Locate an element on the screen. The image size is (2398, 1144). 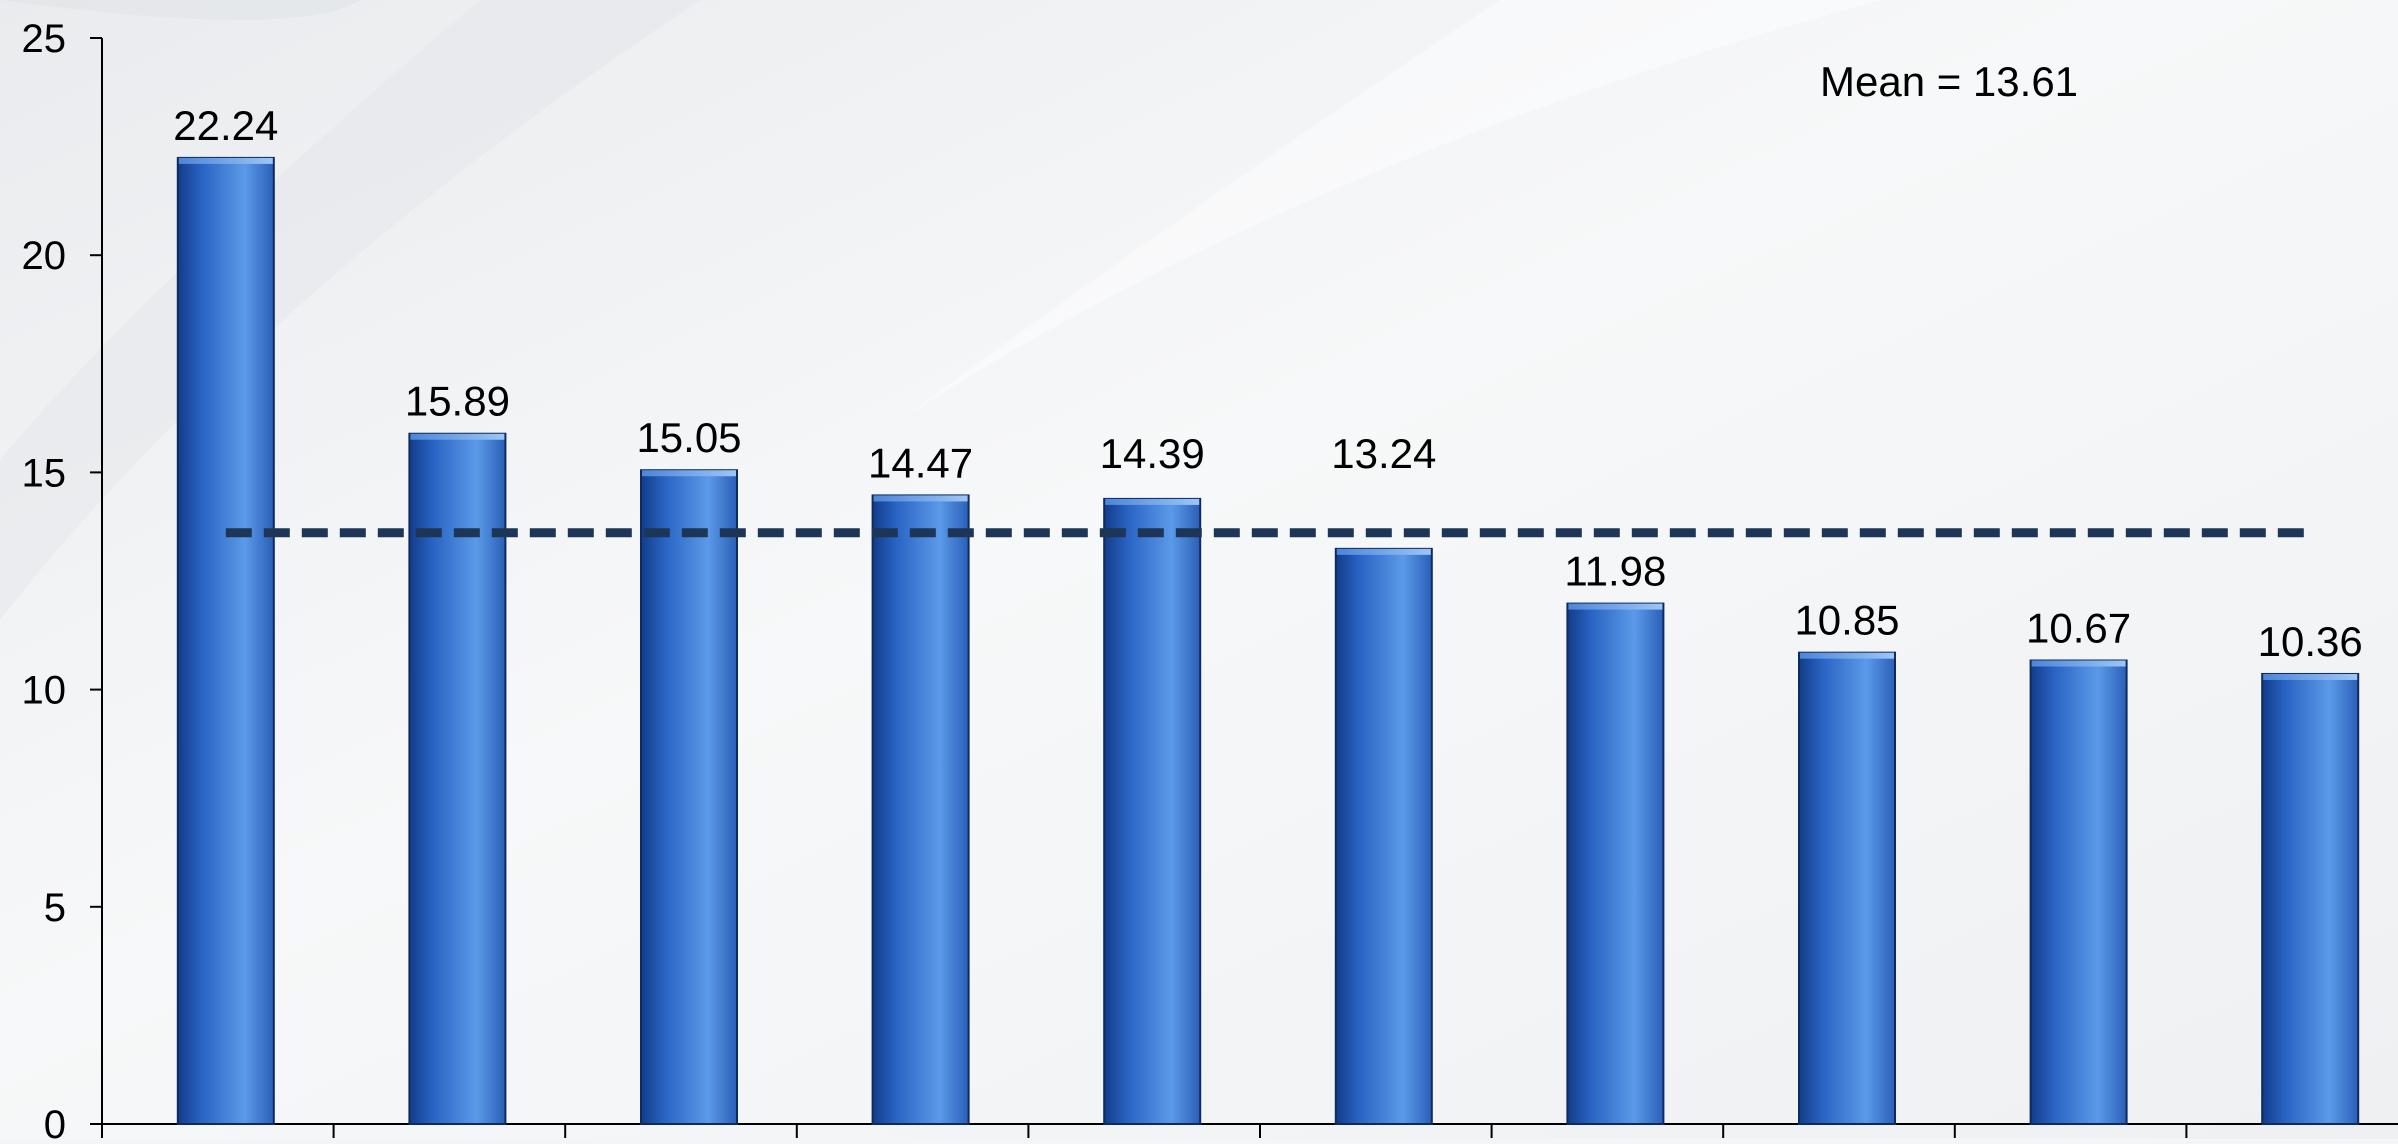
bar-value-label: 15.05 is located at coordinates (688, 437).